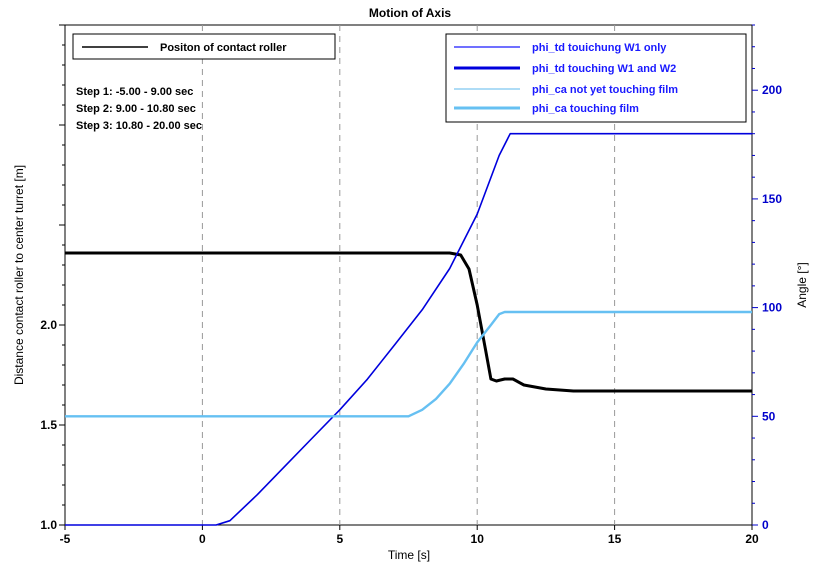 The height and width of the screenshot is (571, 820). What do you see at coordinates (202, 539) in the screenshot?
I see `x-tick-label: 0` at bounding box center [202, 539].